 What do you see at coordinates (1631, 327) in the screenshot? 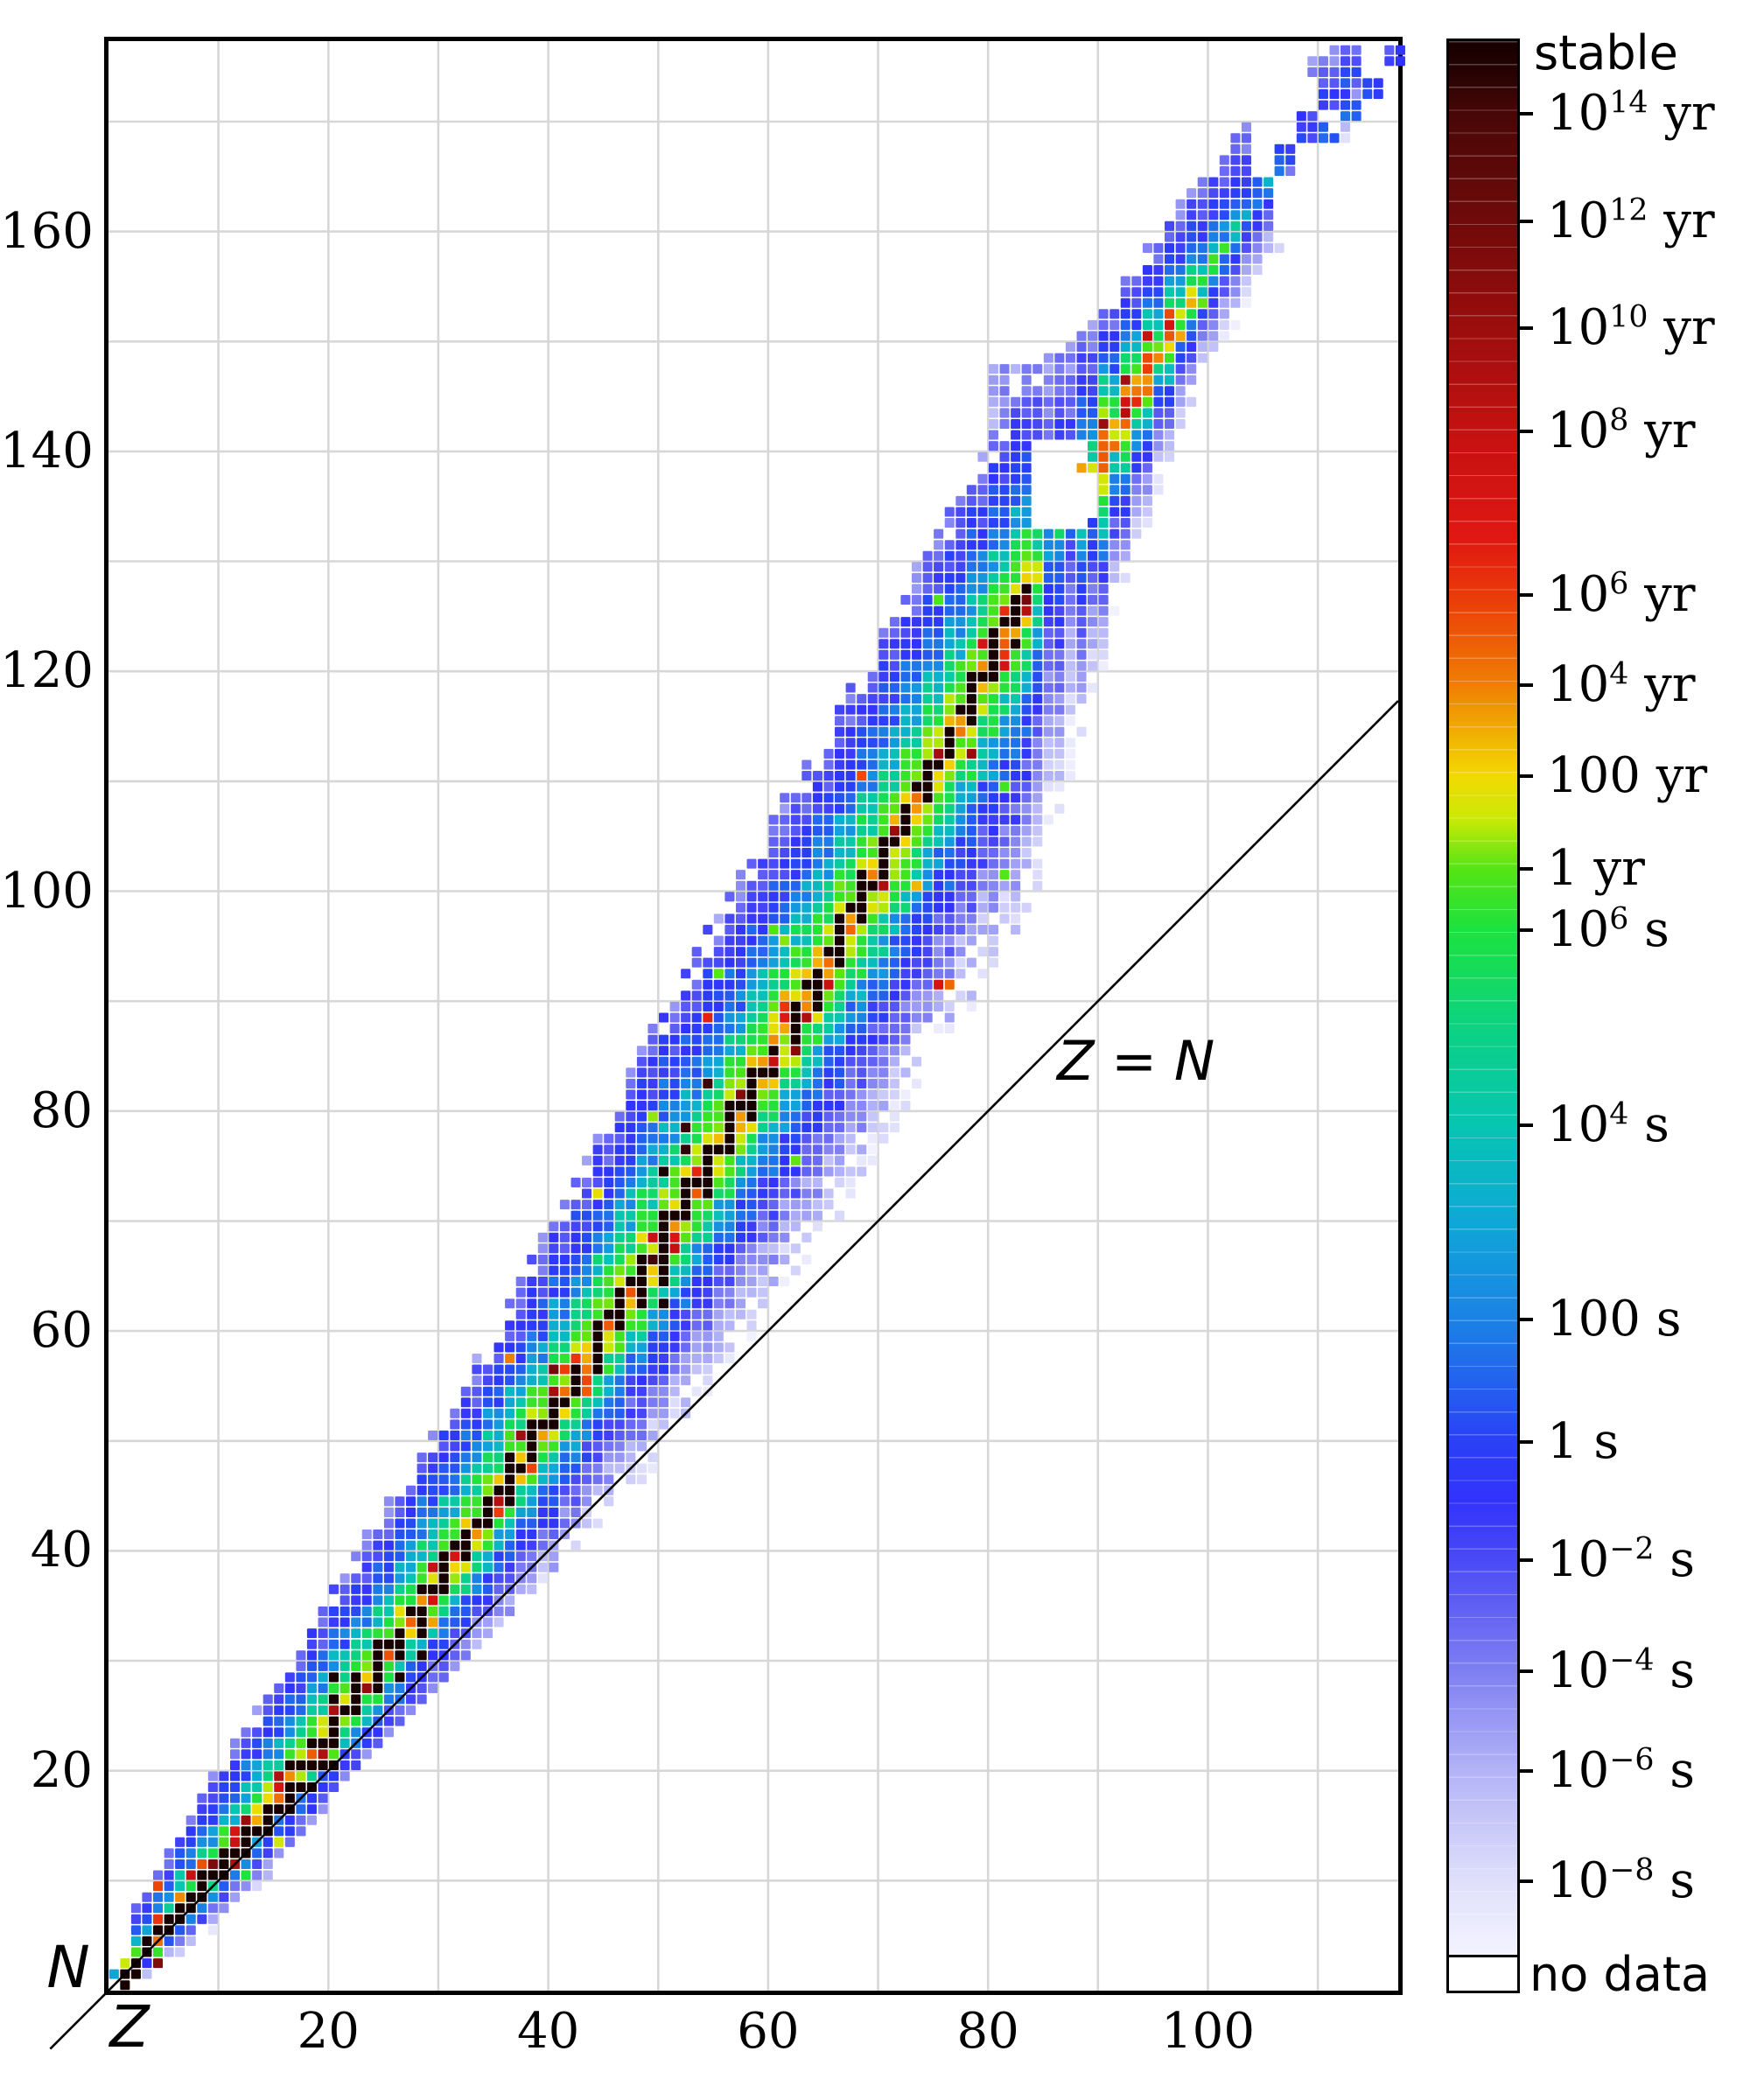
I see `colorbar-tick-label: 1010 yr` at bounding box center [1631, 327].